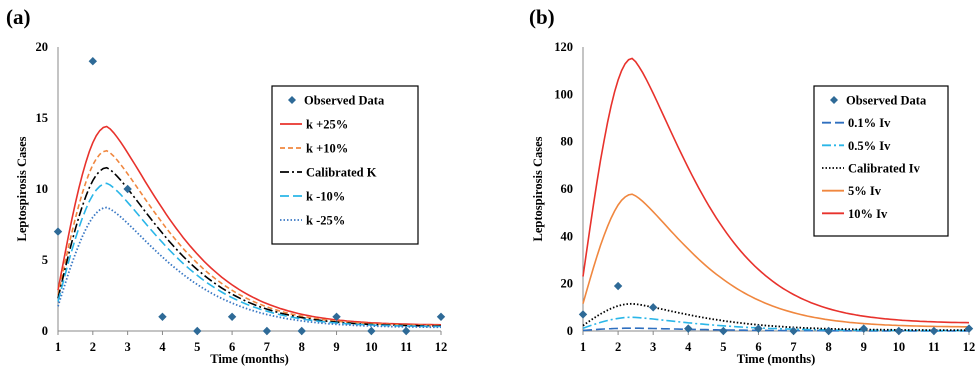 Image resolution: width=980 pixels, height=366 pixels. What do you see at coordinates (869, 146) in the screenshot?
I see `legend-label: 0.5% Iv` at bounding box center [869, 146].